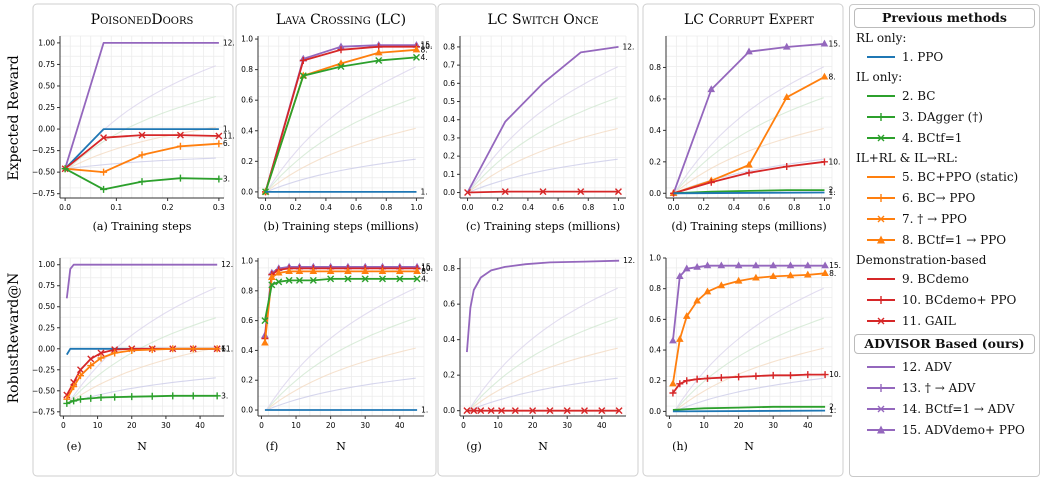  What do you see at coordinates (46, 306) in the screenshot?
I see `y-tick-label: 0.50` at bounding box center [46, 306].